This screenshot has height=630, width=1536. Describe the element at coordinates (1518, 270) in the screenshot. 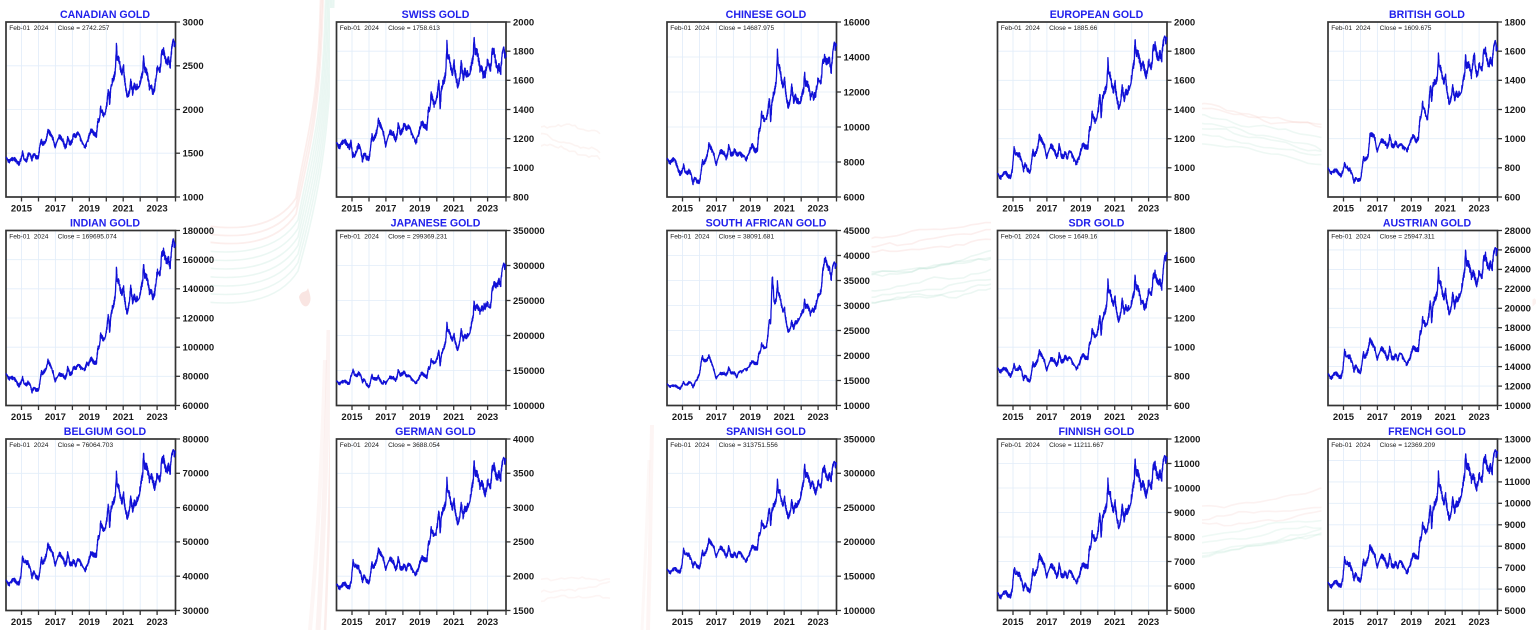

I see `svg-text: 24000` at that location.